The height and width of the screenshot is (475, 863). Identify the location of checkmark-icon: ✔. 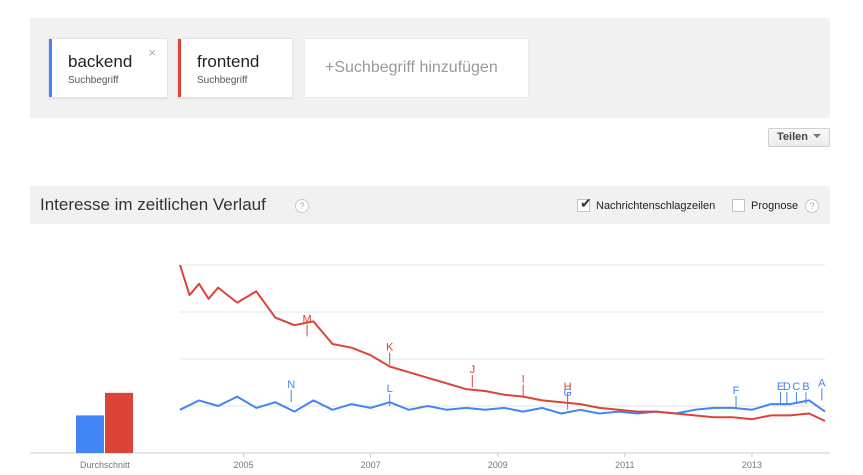
(586, 203).